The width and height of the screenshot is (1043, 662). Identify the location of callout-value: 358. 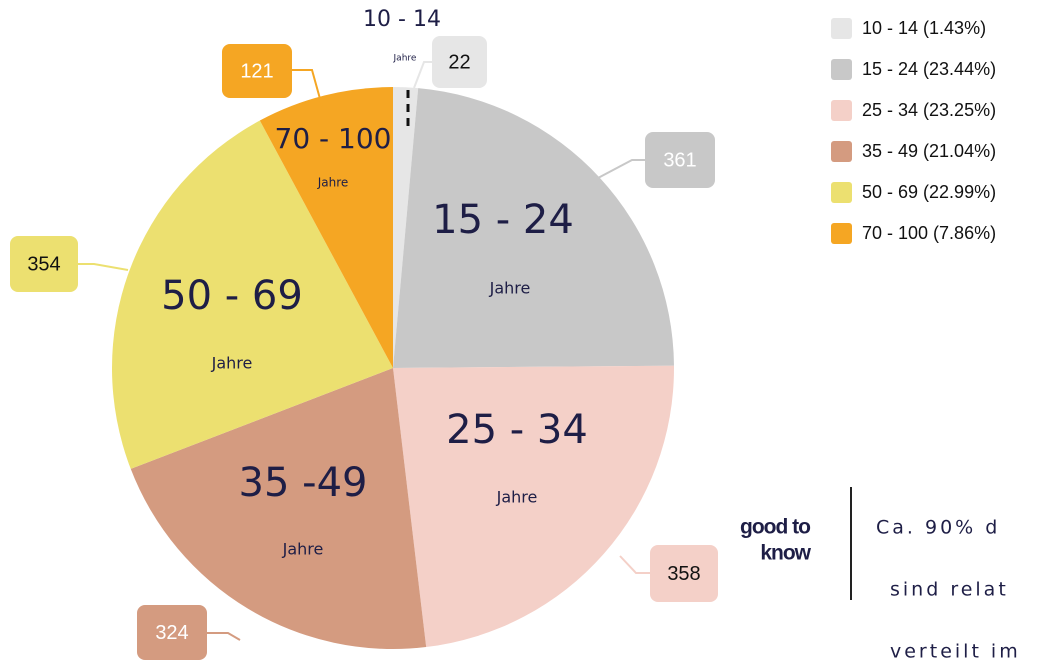
(683, 574).